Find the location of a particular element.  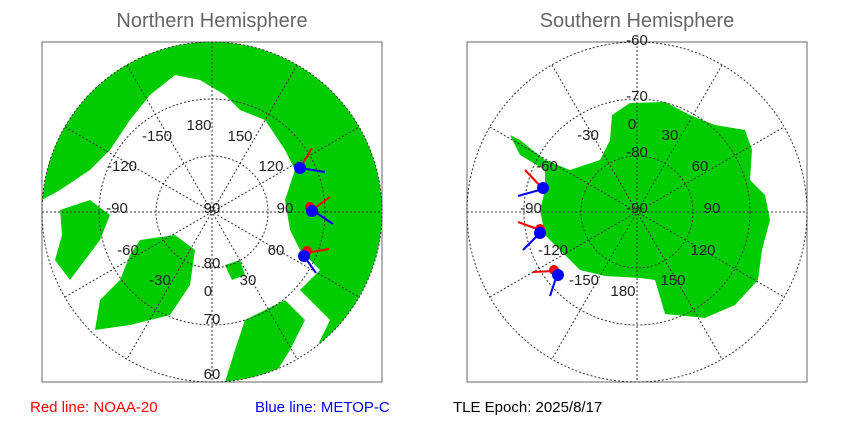

scandinavia-land is located at coordinates (265, 341).